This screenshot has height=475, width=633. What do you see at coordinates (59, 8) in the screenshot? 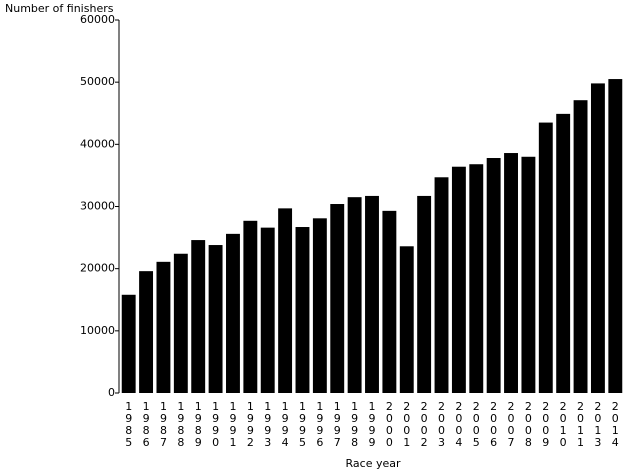
I see `y-axis-label: Number of finishers` at bounding box center [59, 8].